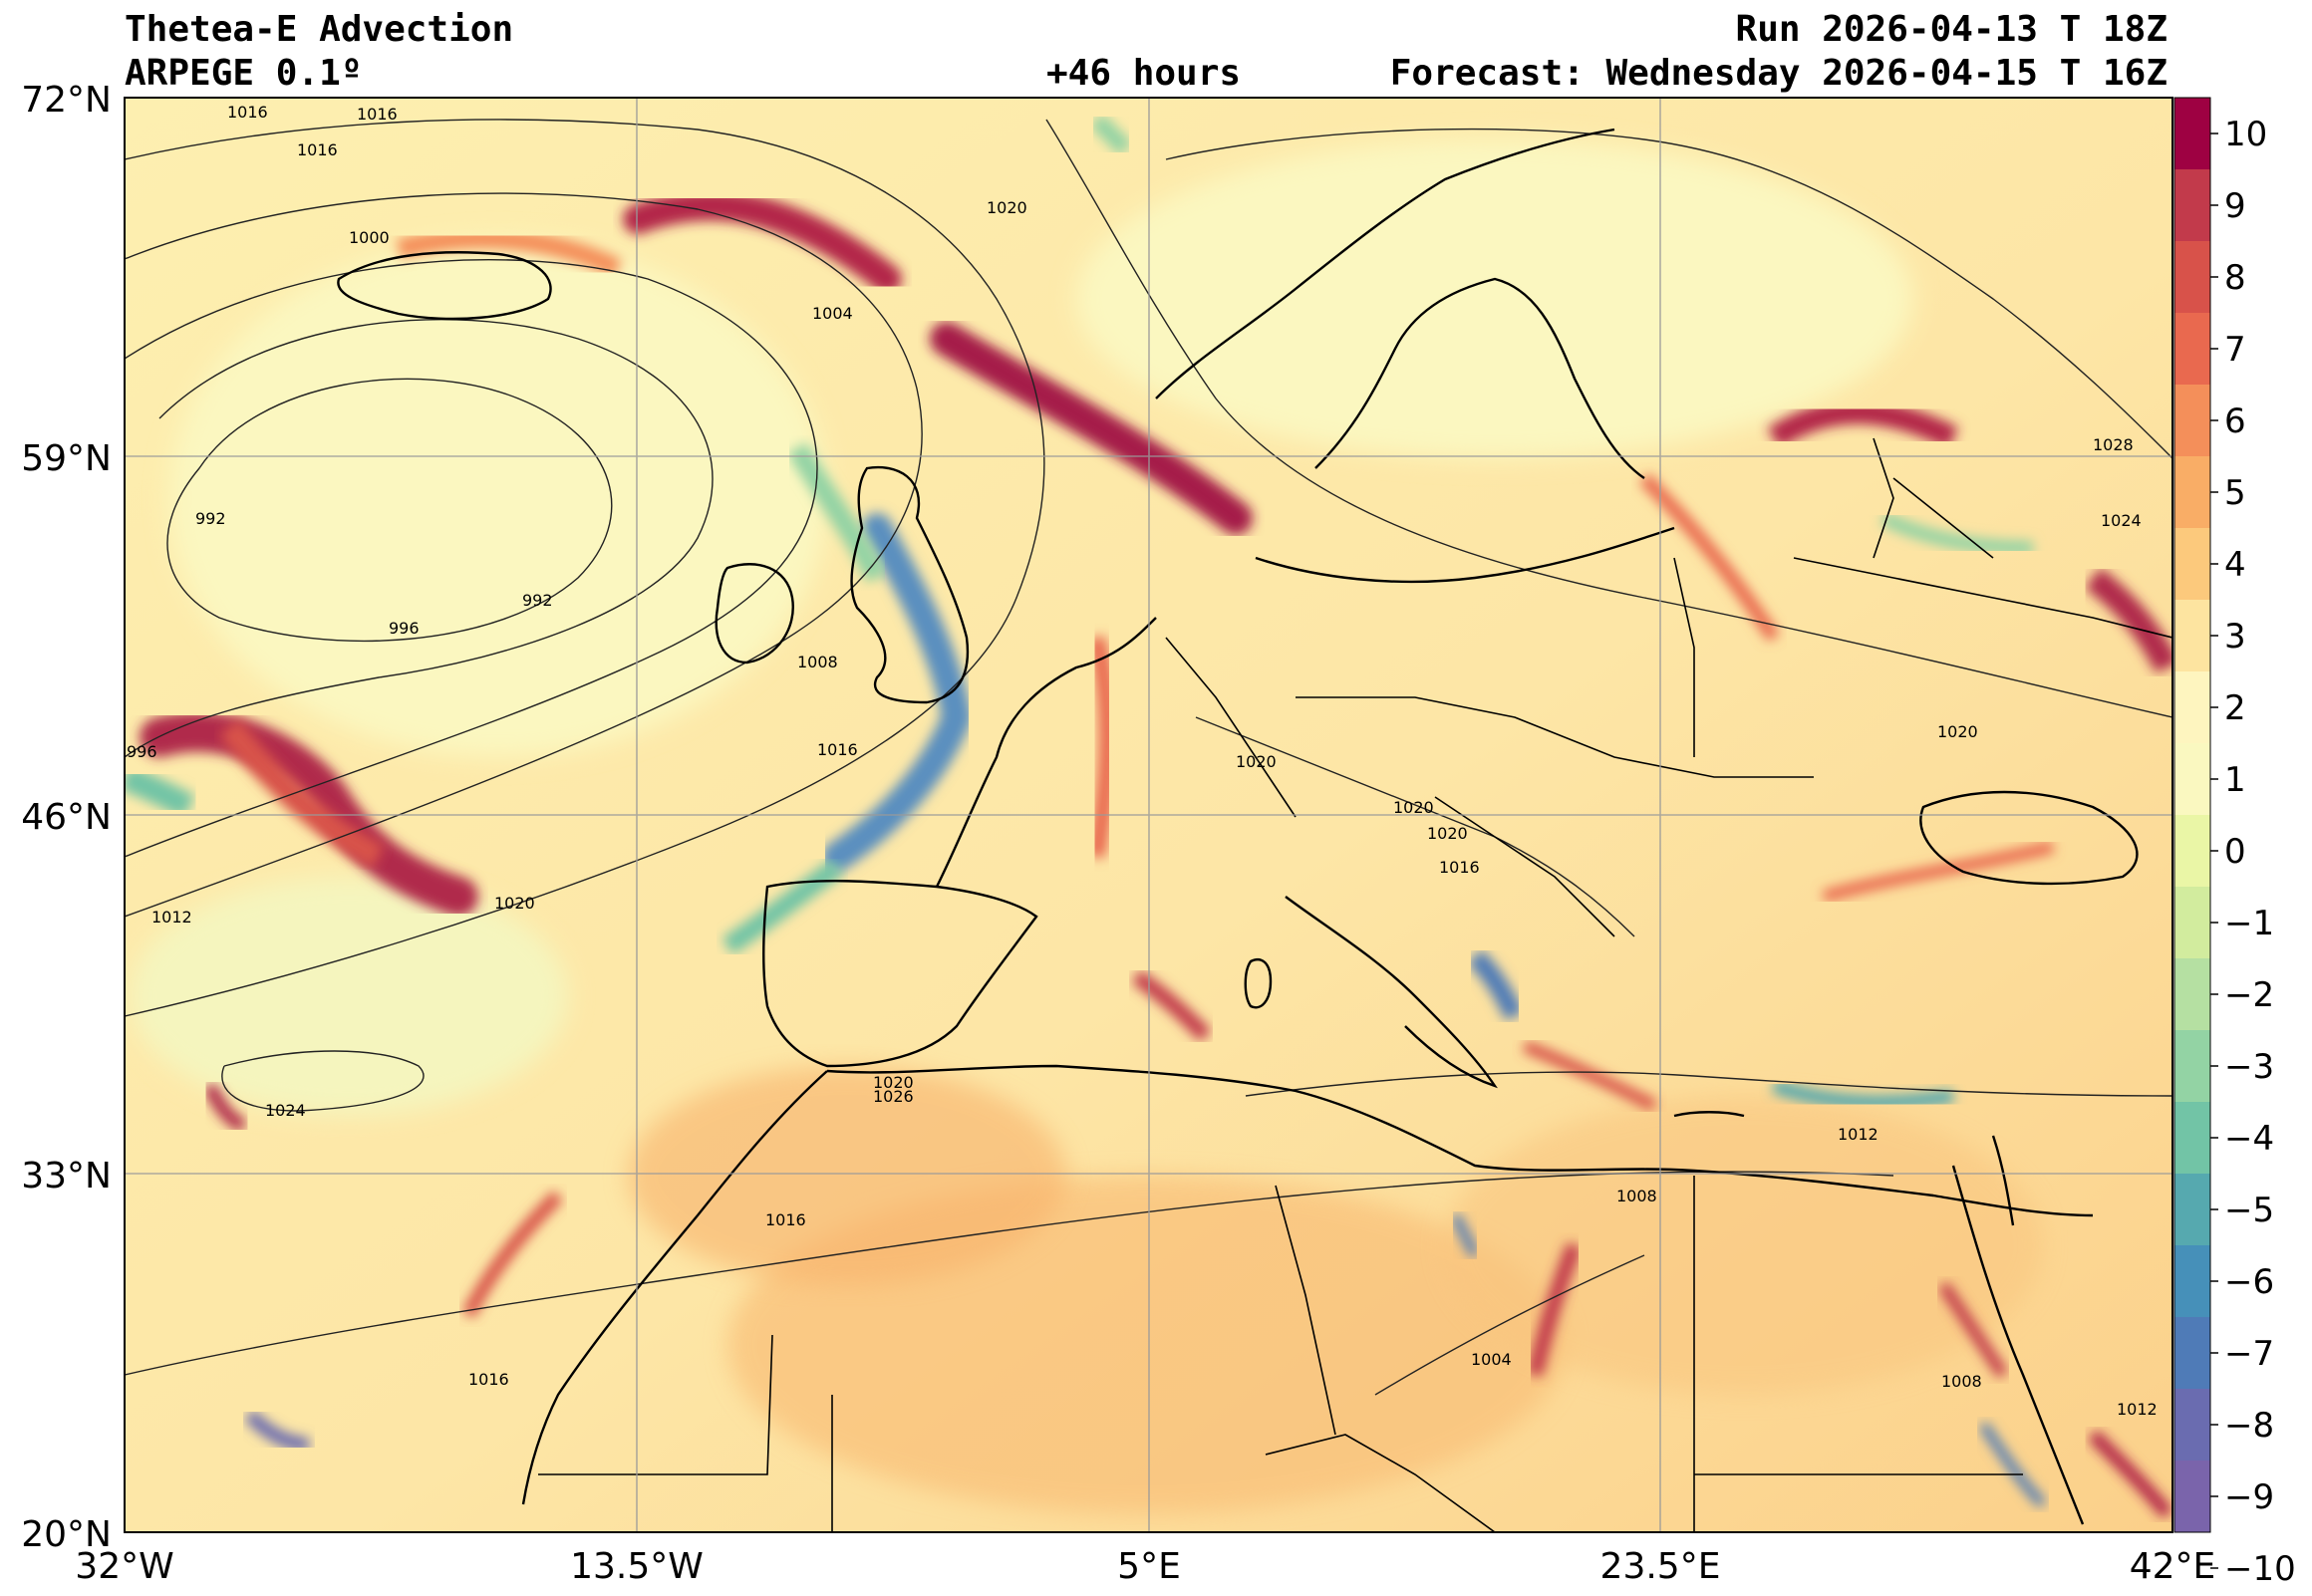  Describe the element at coordinates (1144, 73) in the screenshot. I see `lead-time-label: +46 hours` at that location.